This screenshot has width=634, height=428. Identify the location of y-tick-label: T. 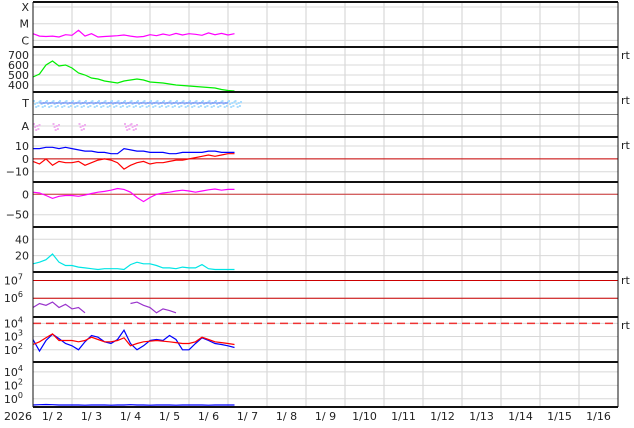
(25, 103).